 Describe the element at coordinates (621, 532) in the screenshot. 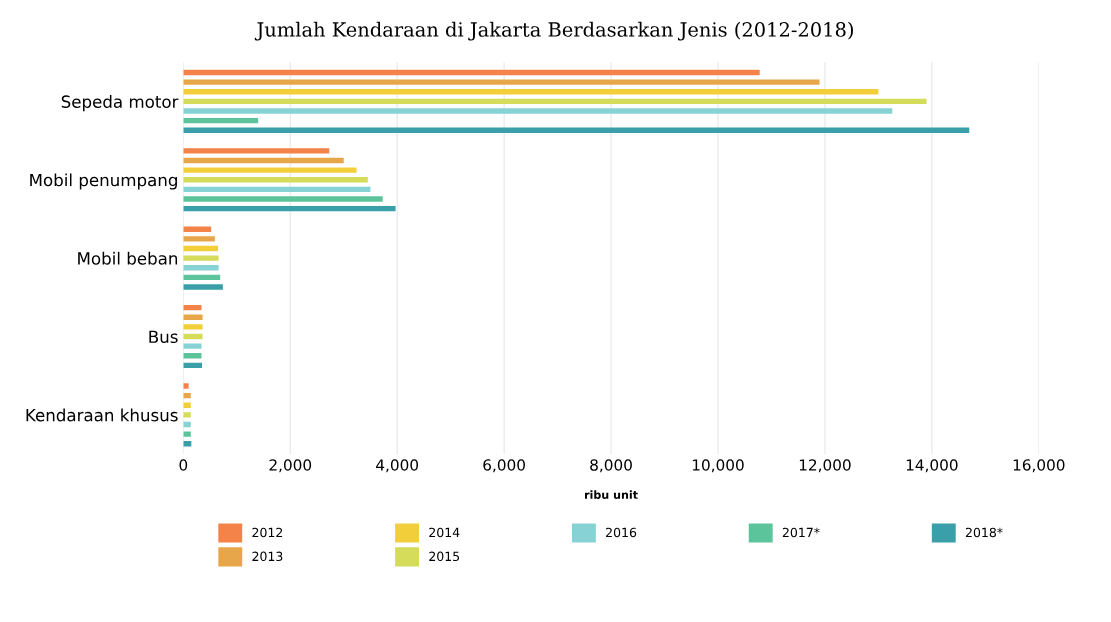

I see `legend-label: 2016` at that location.